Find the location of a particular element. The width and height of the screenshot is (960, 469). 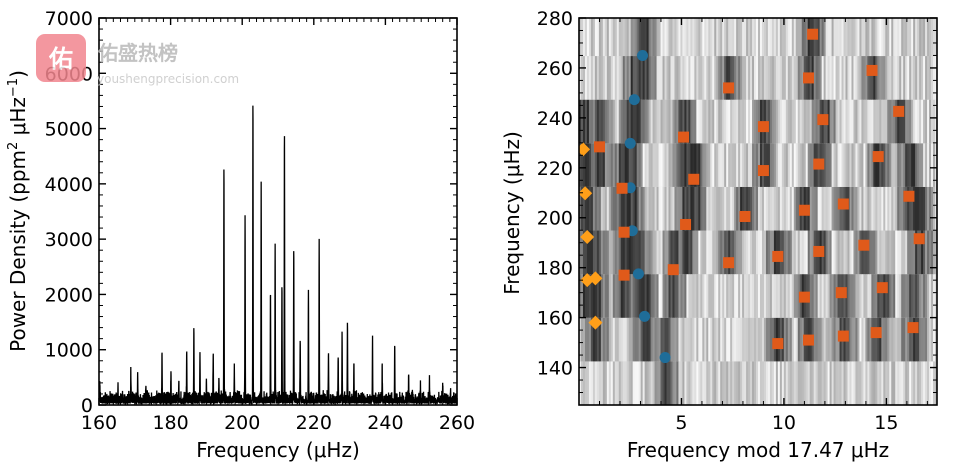

x-tick-label: 260 is located at coordinates (457, 423).